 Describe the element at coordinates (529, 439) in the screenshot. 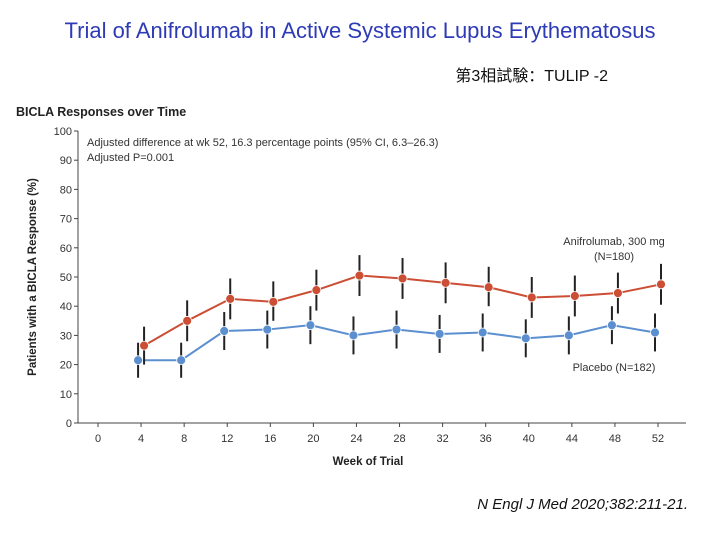

I see `x-tick-label: 40` at that location.